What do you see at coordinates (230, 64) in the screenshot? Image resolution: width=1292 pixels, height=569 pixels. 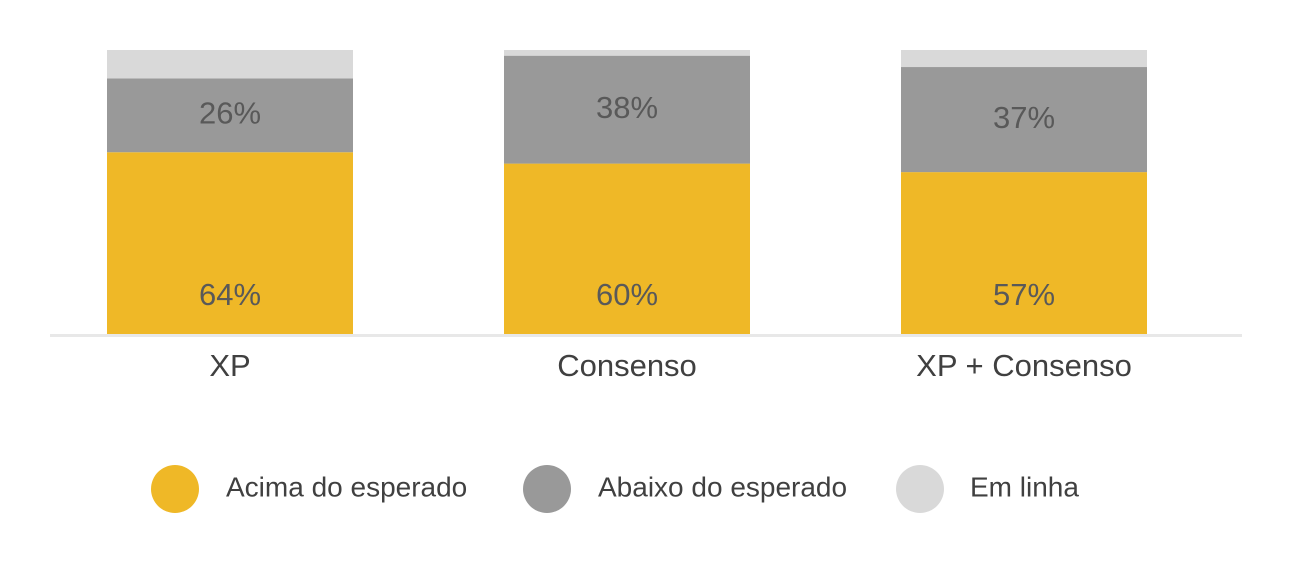 I see `bar-xp-em-linha` at bounding box center [230, 64].